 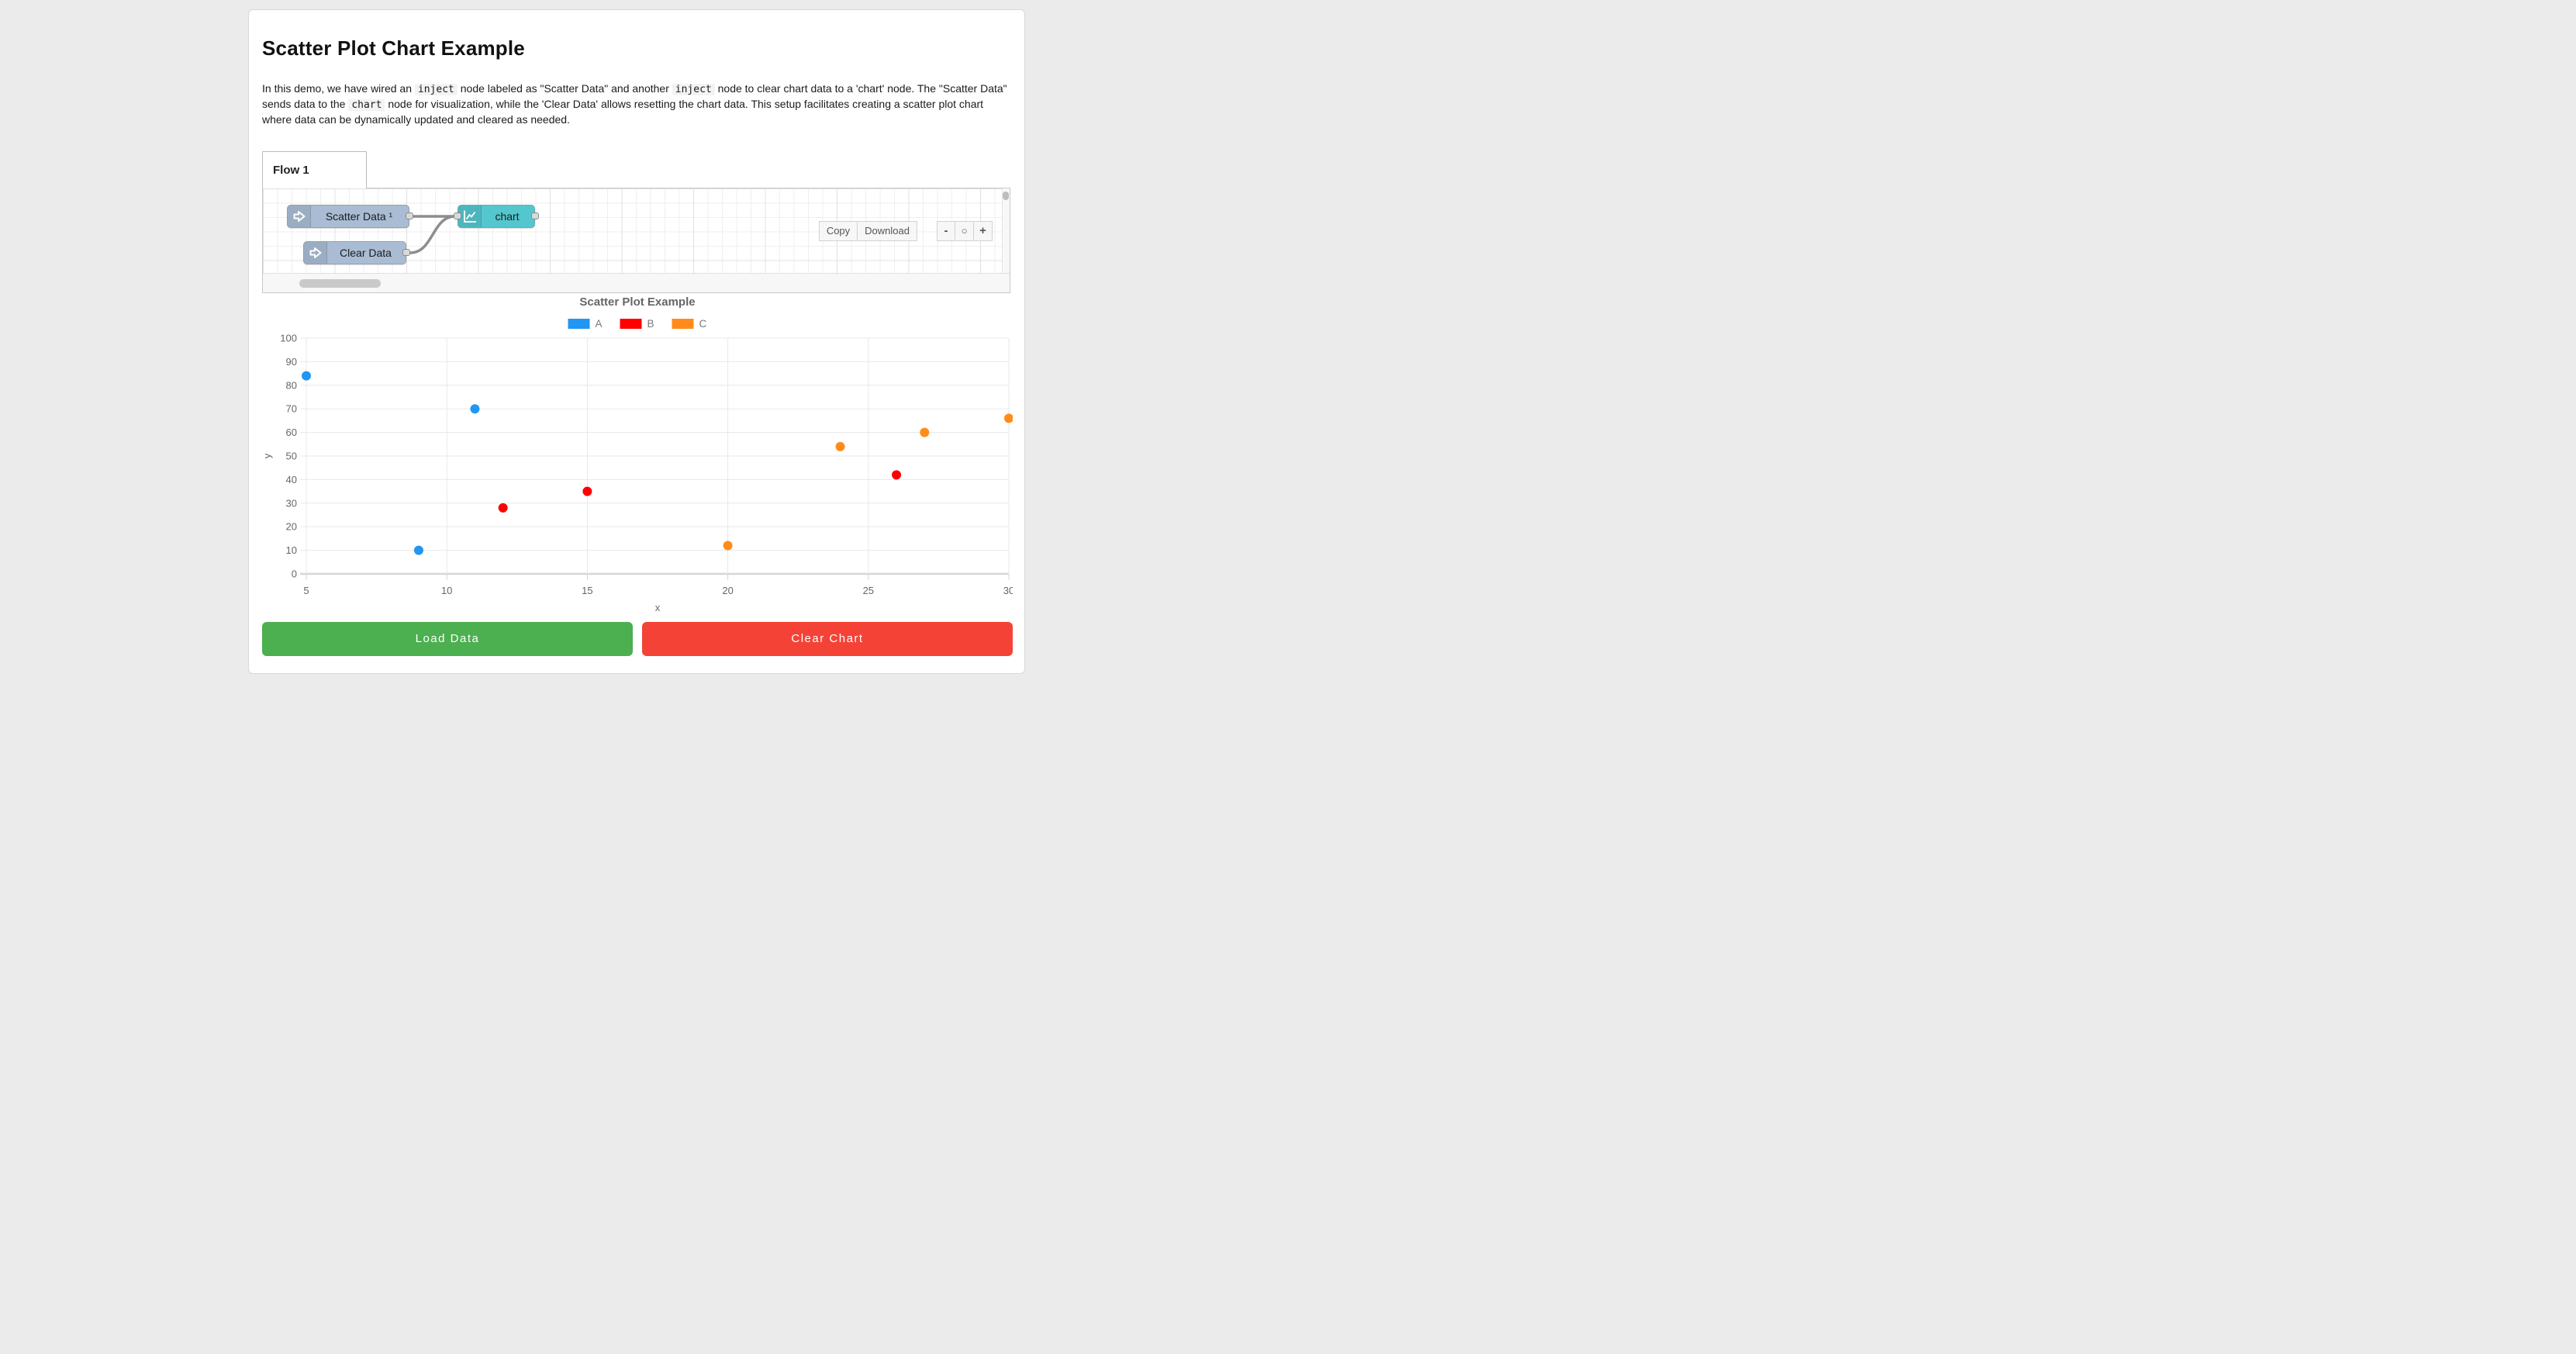 What do you see at coordinates (683, 324) in the screenshot?
I see `legend-swatch-C` at bounding box center [683, 324].